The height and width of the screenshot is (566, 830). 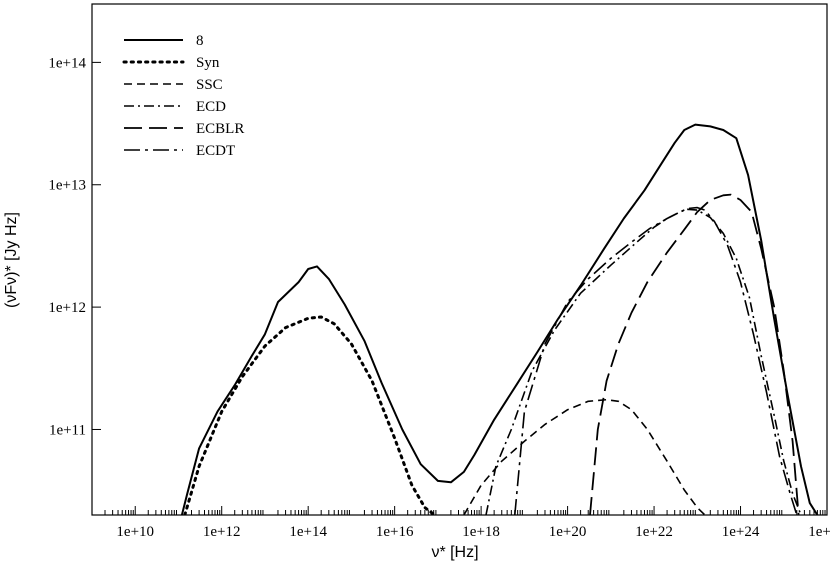 I want to click on x-tick-label: 1e+12, so click(x=222, y=532).